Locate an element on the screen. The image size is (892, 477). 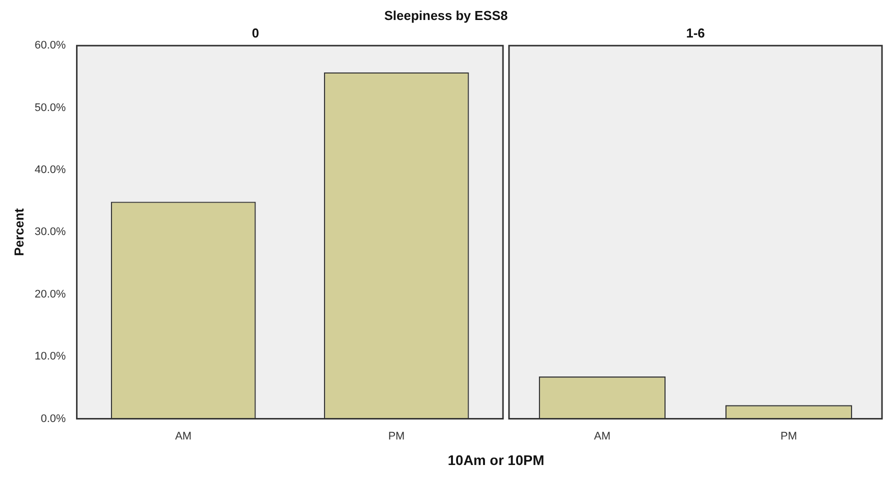
y-tick-label: 10.0% is located at coordinates (50, 356).